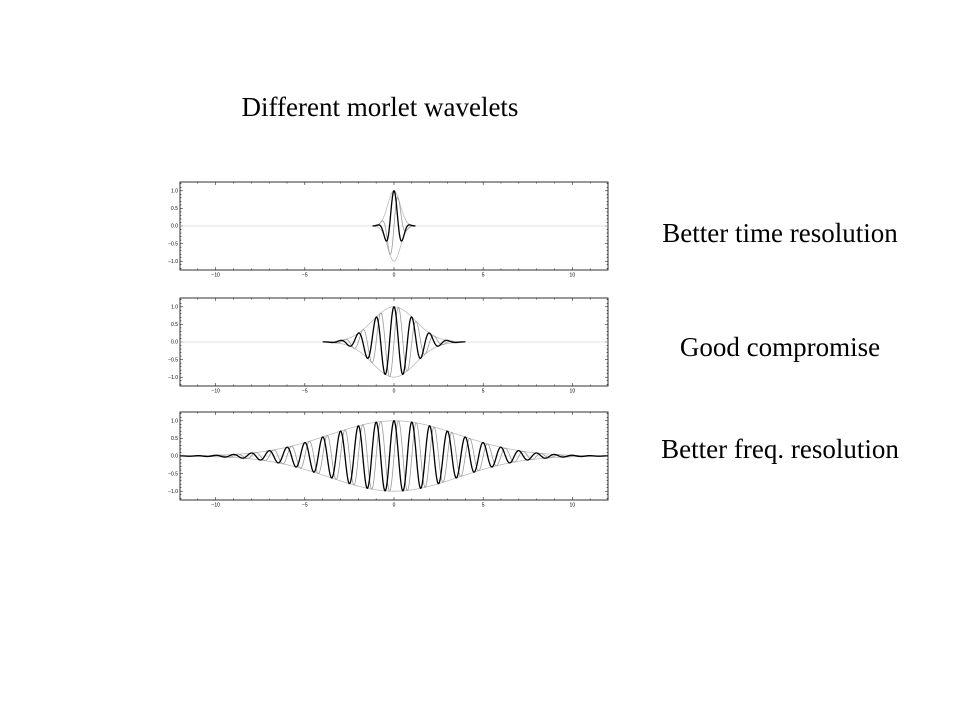 The width and height of the screenshot is (960, 720). I want to click on wavelet-plot-time-resolution: −10 −5 0 5 10 1.0 0.5 0.0 −0.5 −1.0, so click(388, 230).